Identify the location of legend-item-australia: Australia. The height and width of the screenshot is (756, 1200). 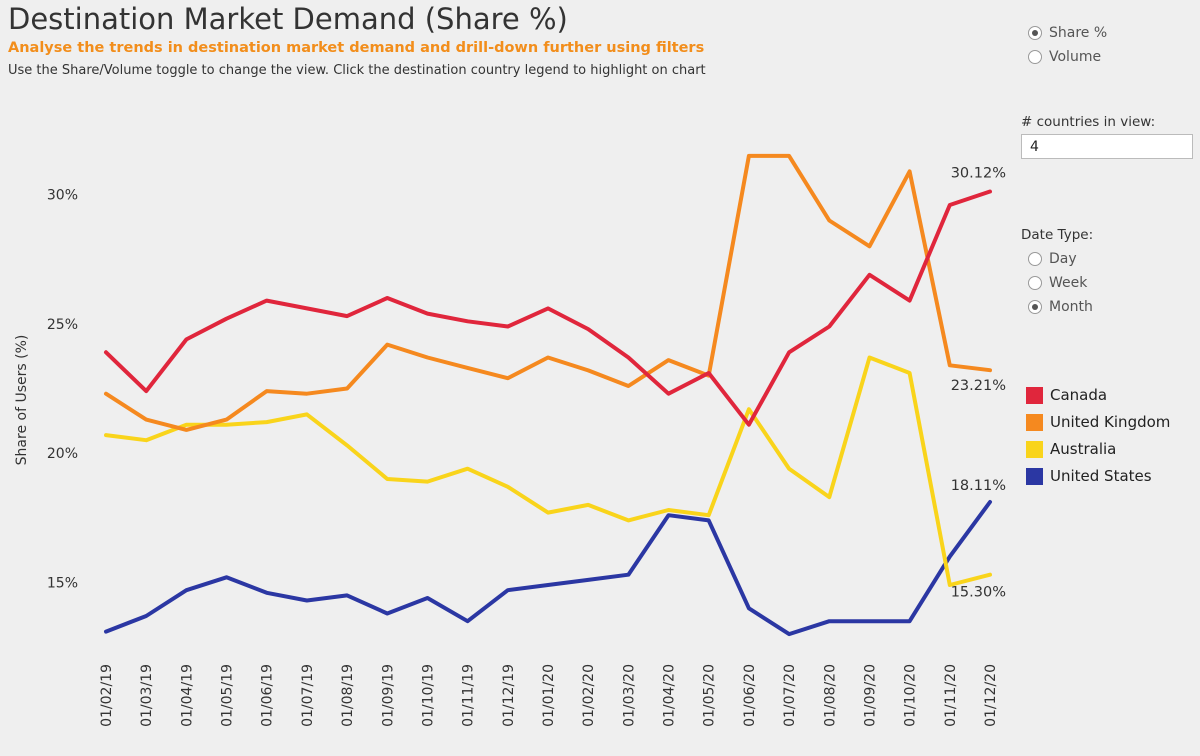
(1071, 449).